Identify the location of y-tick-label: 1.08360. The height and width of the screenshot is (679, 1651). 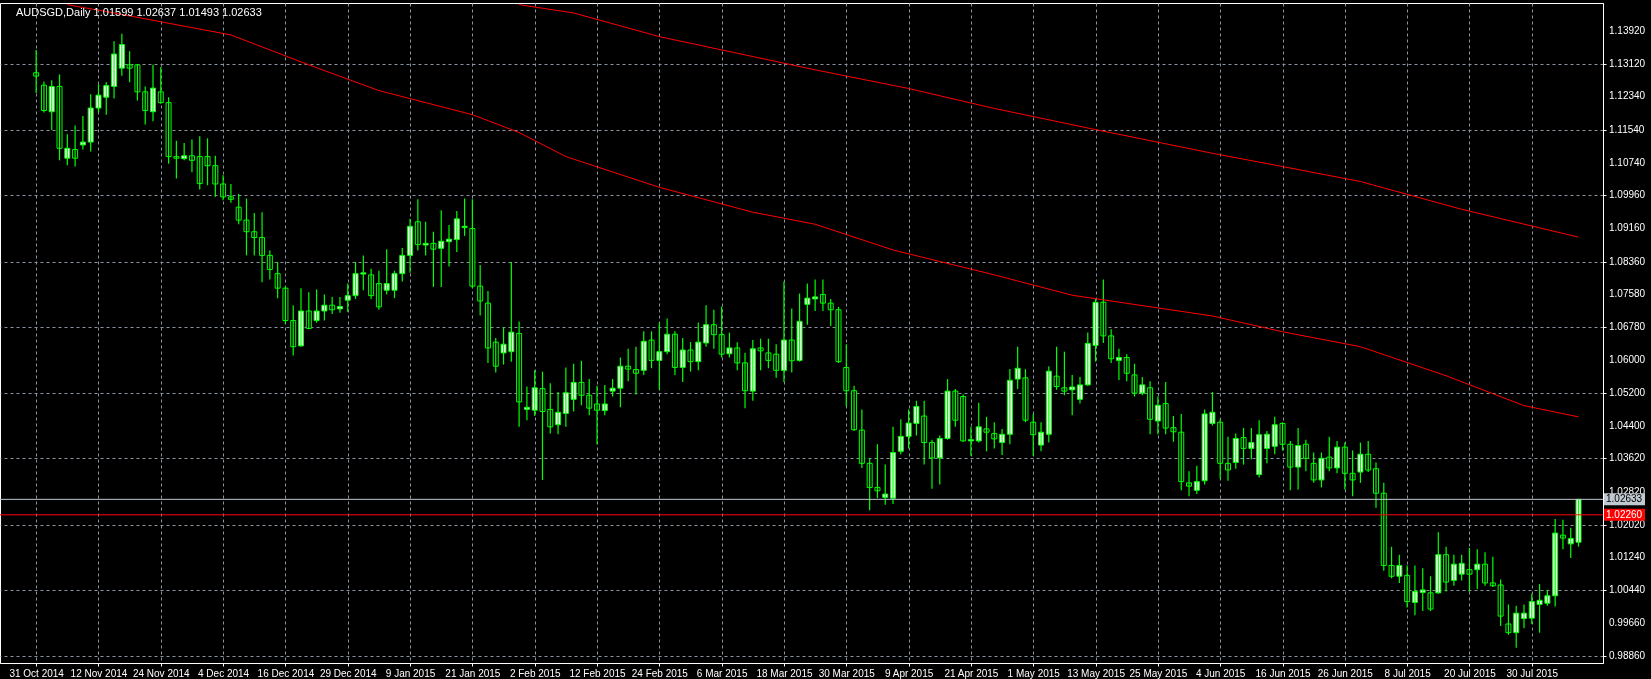
(1627, 261).